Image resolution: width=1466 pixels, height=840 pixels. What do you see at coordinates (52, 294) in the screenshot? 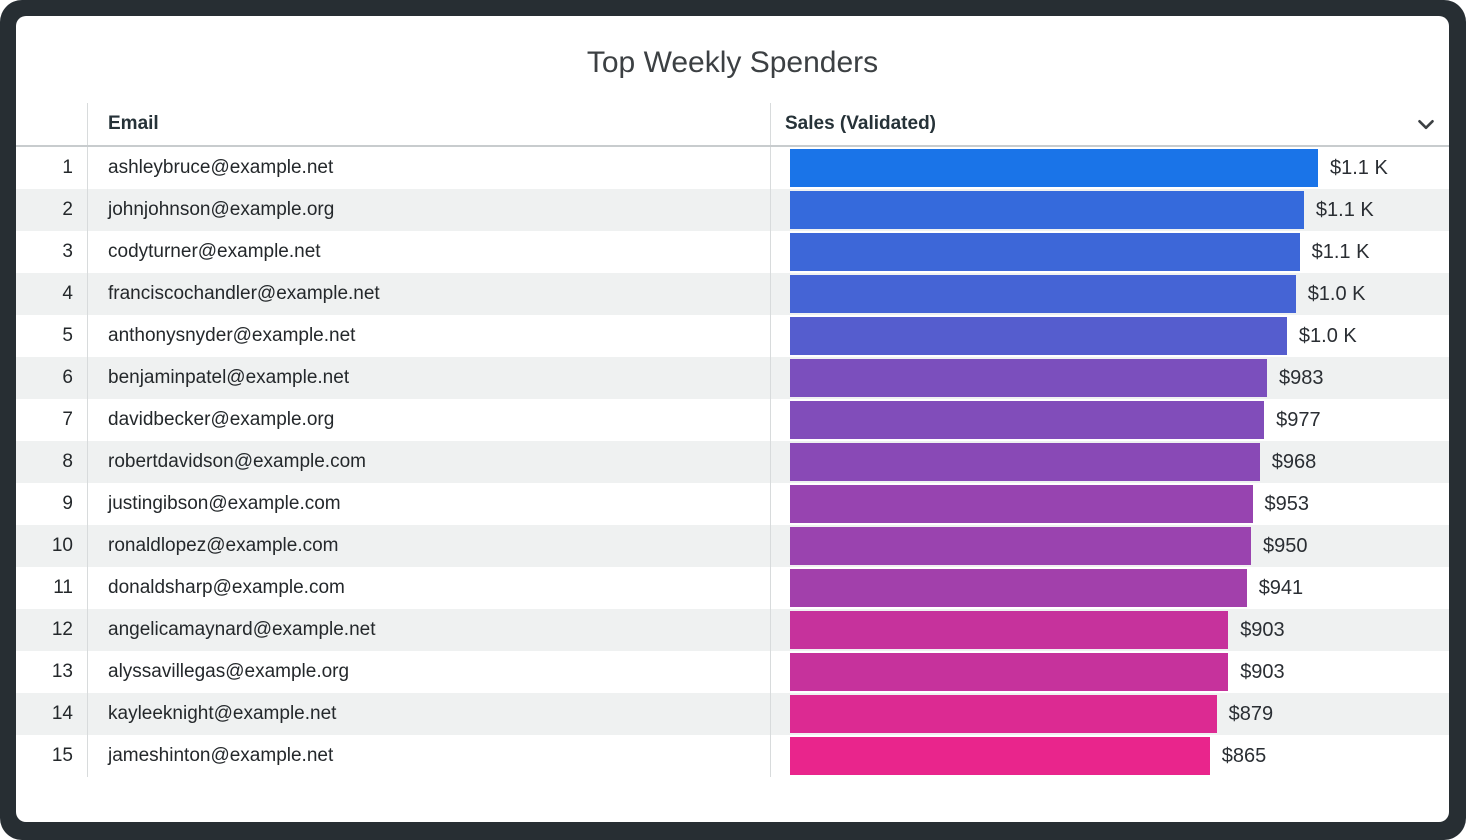
I see `row-rank: 4` at bounding box center [52, 294].